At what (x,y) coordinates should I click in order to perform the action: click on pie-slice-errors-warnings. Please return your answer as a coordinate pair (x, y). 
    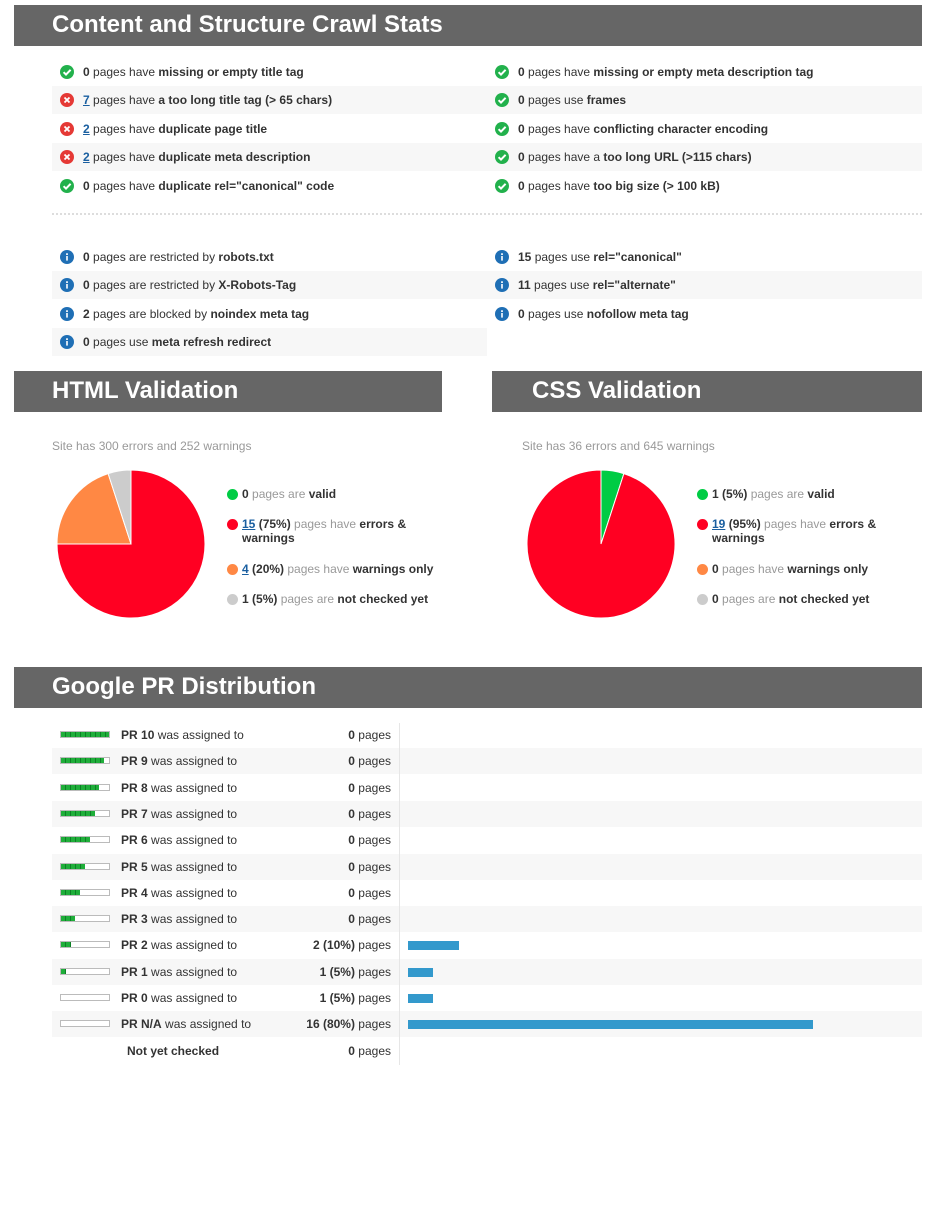
    Looking at the image, I should click on (601, 544).